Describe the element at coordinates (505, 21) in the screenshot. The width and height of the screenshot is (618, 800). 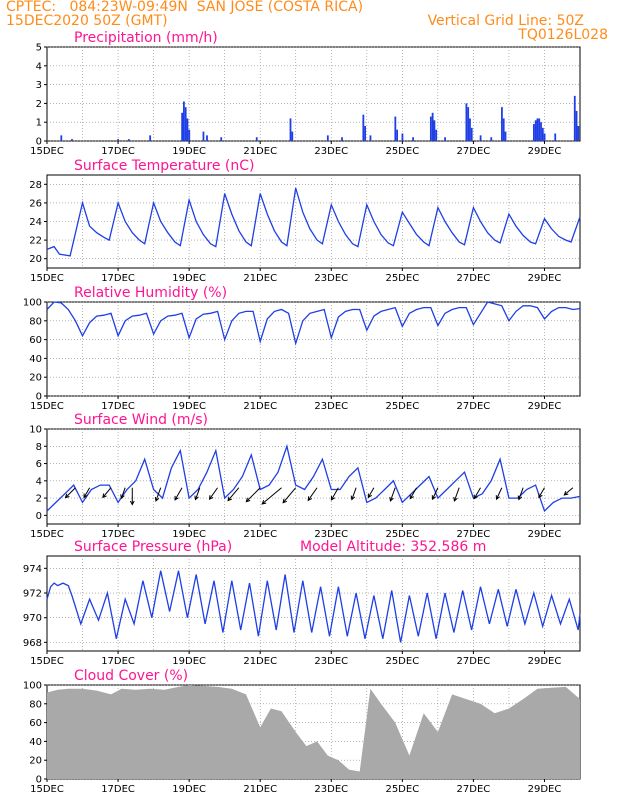
I see `header-vertical-grid: Vertical Grid Line: 50Z` at that location.